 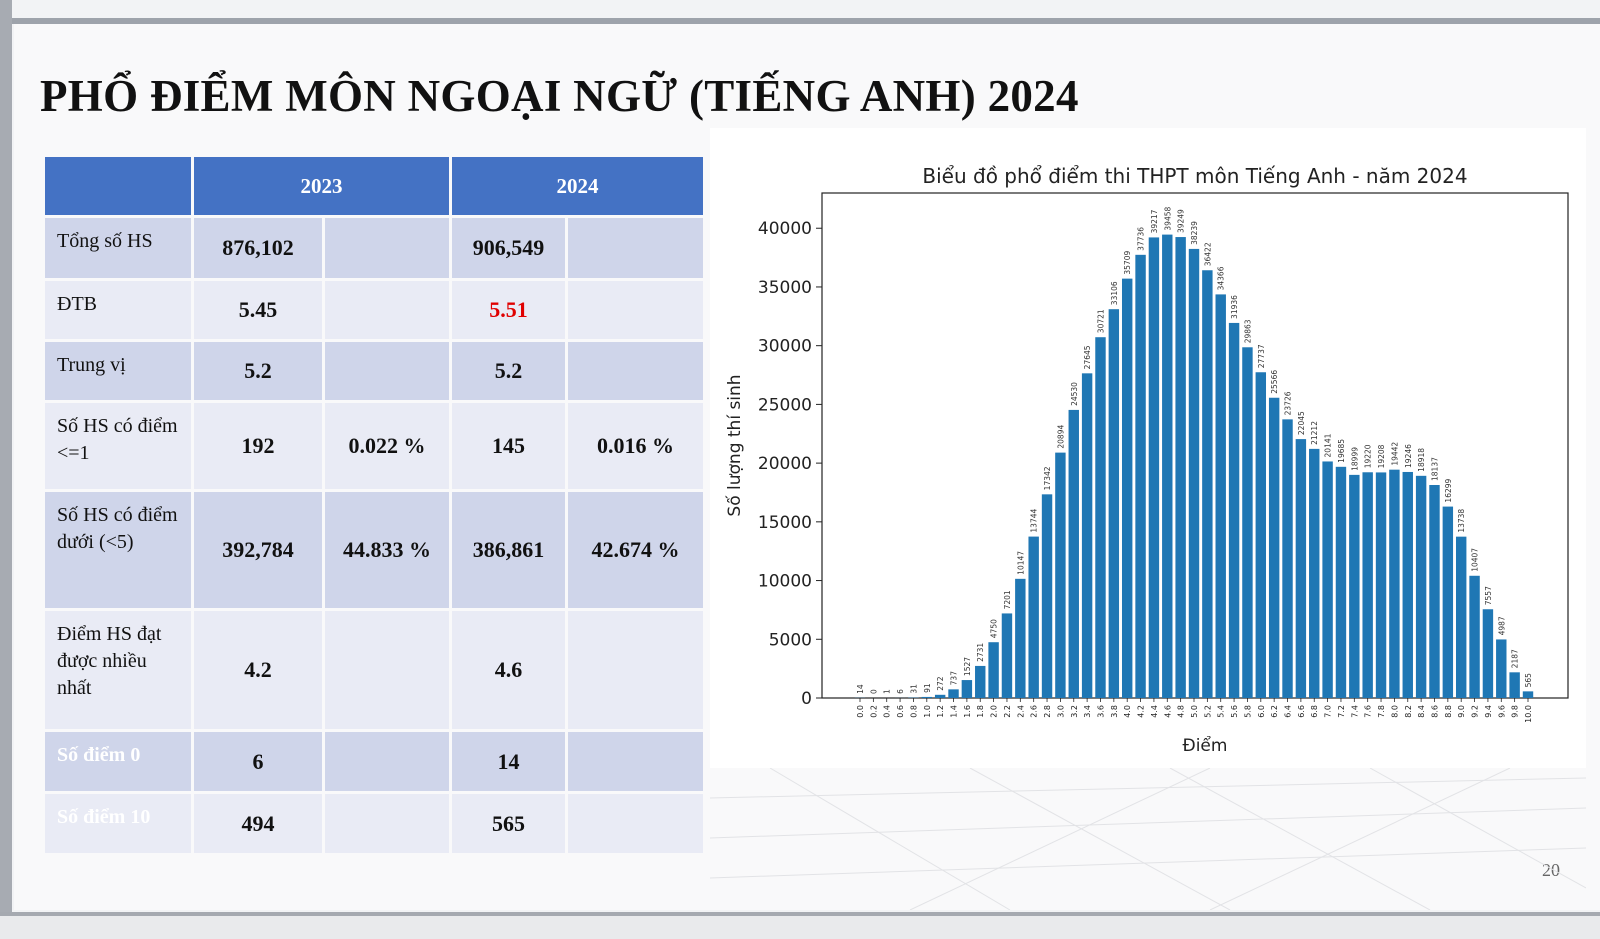 What do you see at coordinates (1394, 454) in the screenshot?
I see `bar-value-label: 19442` at bounding box center [1394, 454].